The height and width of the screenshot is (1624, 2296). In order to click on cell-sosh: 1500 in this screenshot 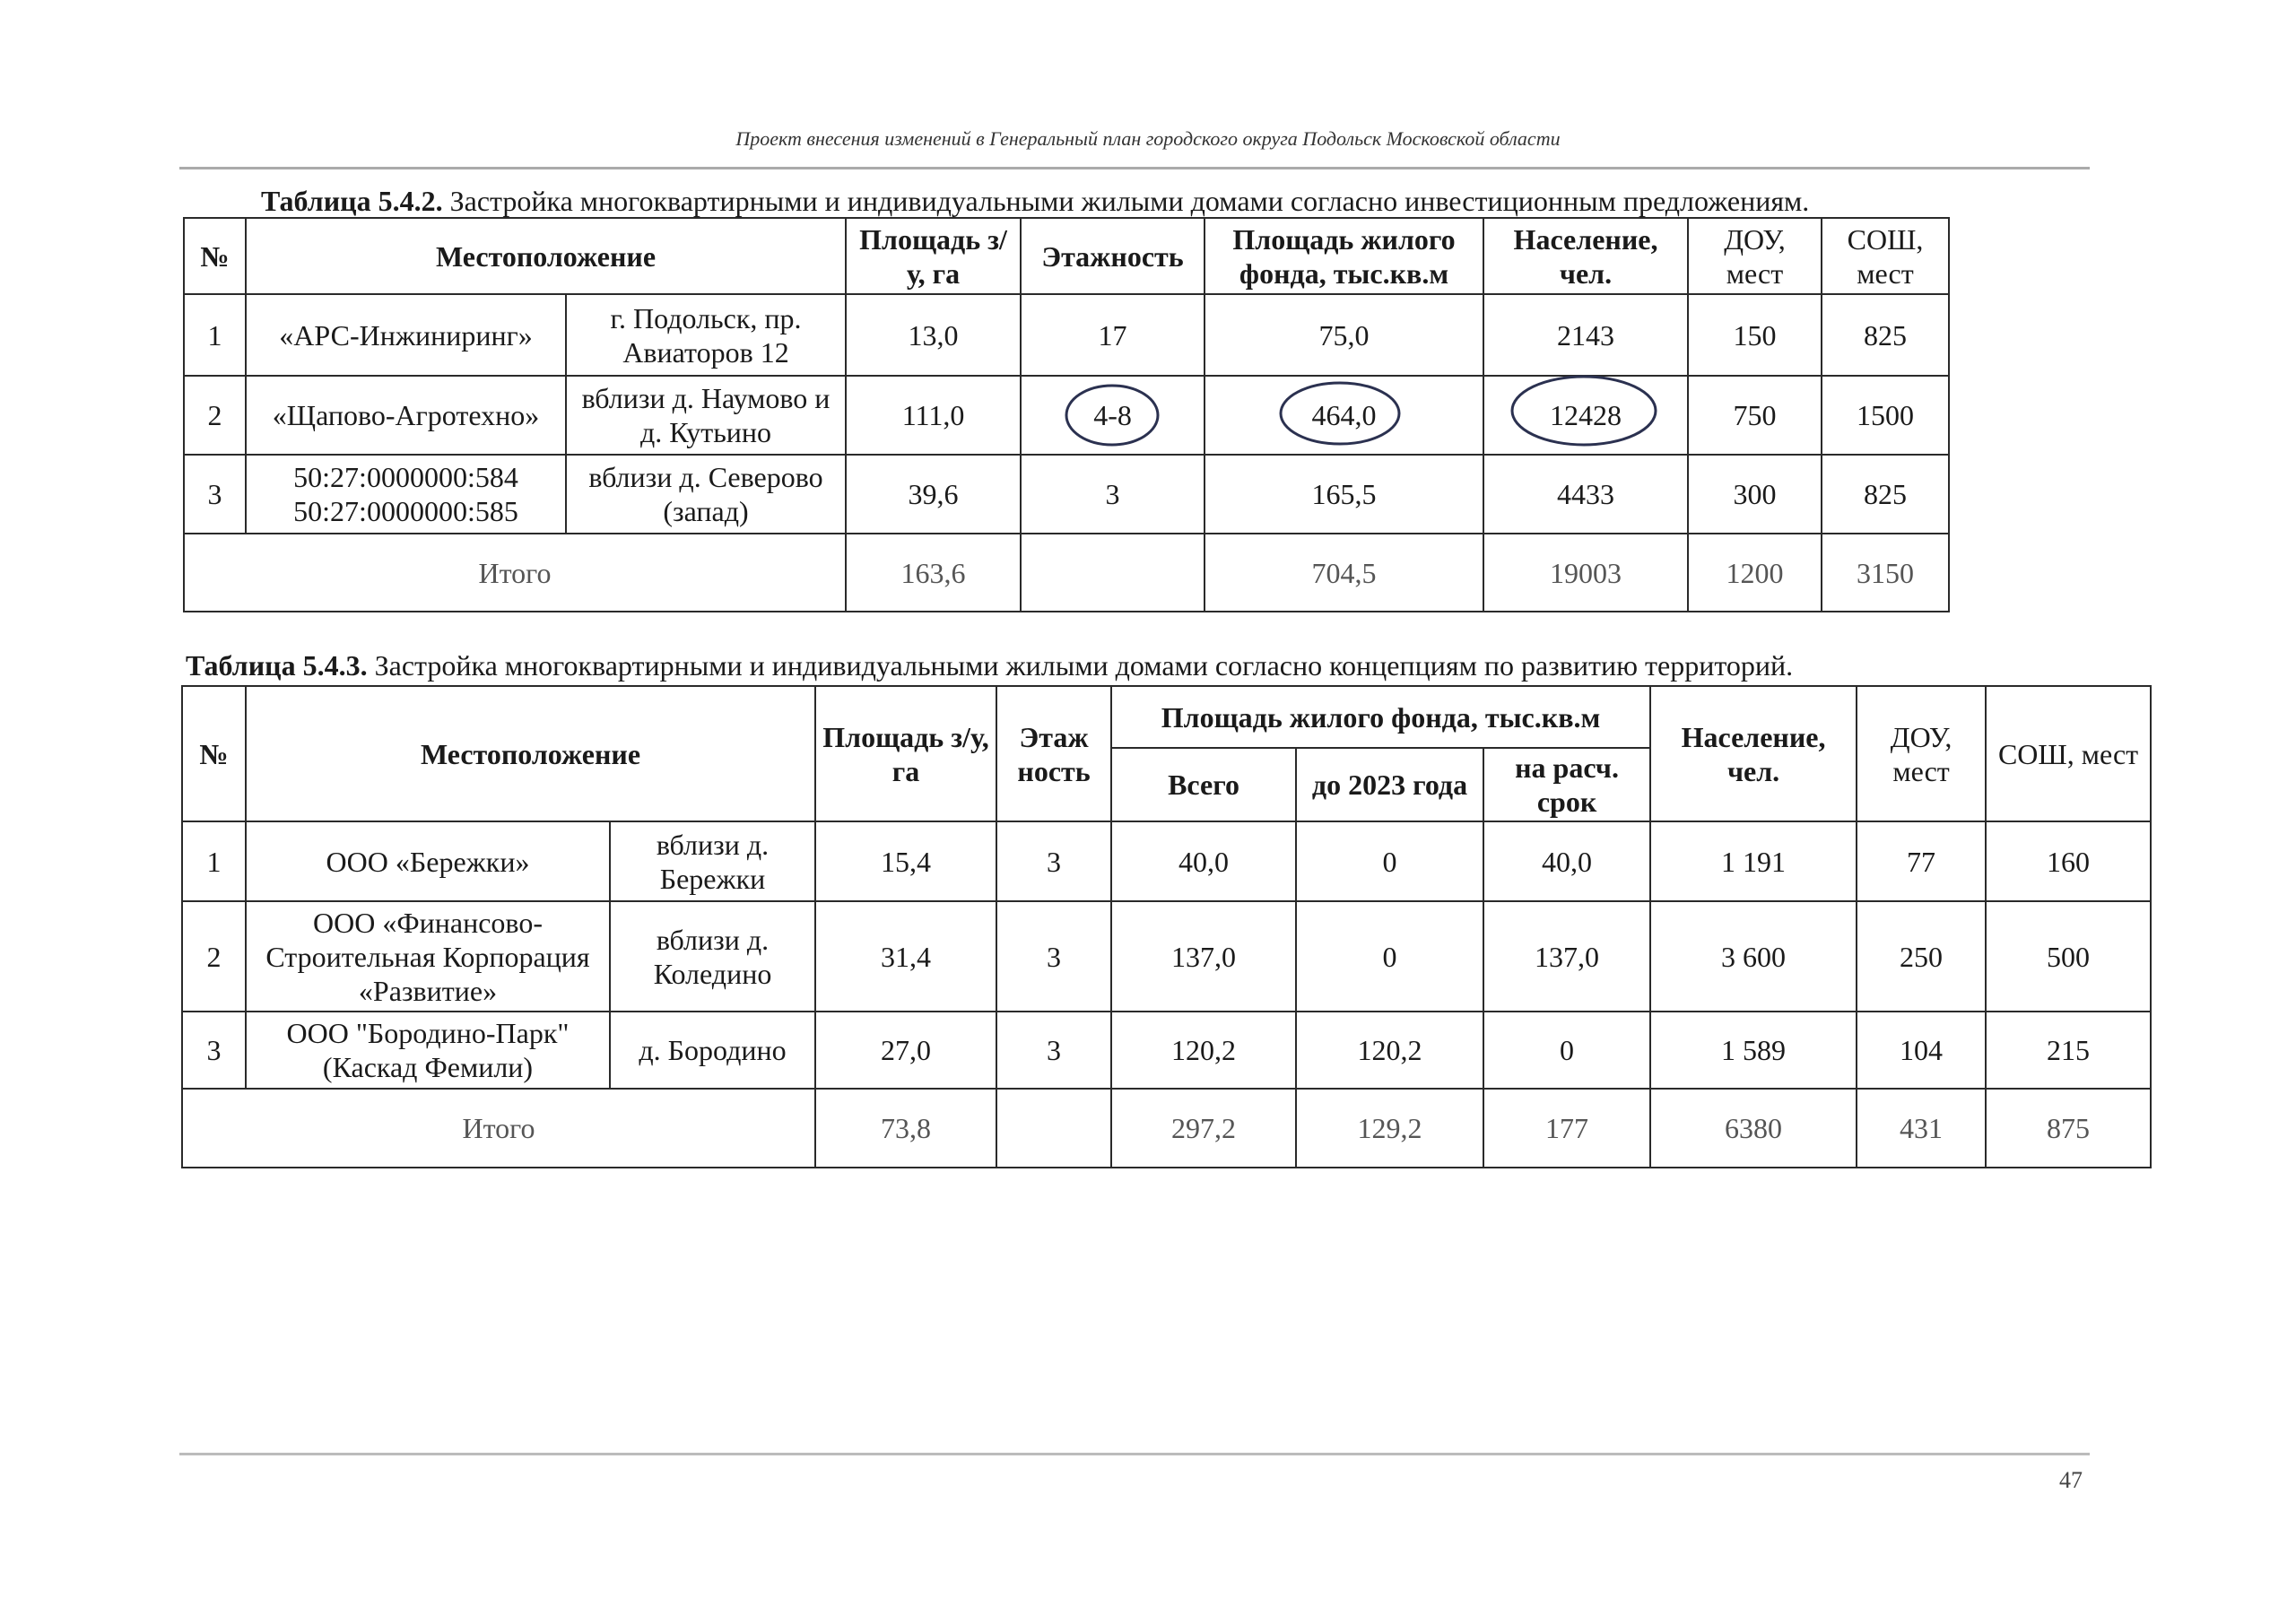, I will do `click(1886, 415)`.